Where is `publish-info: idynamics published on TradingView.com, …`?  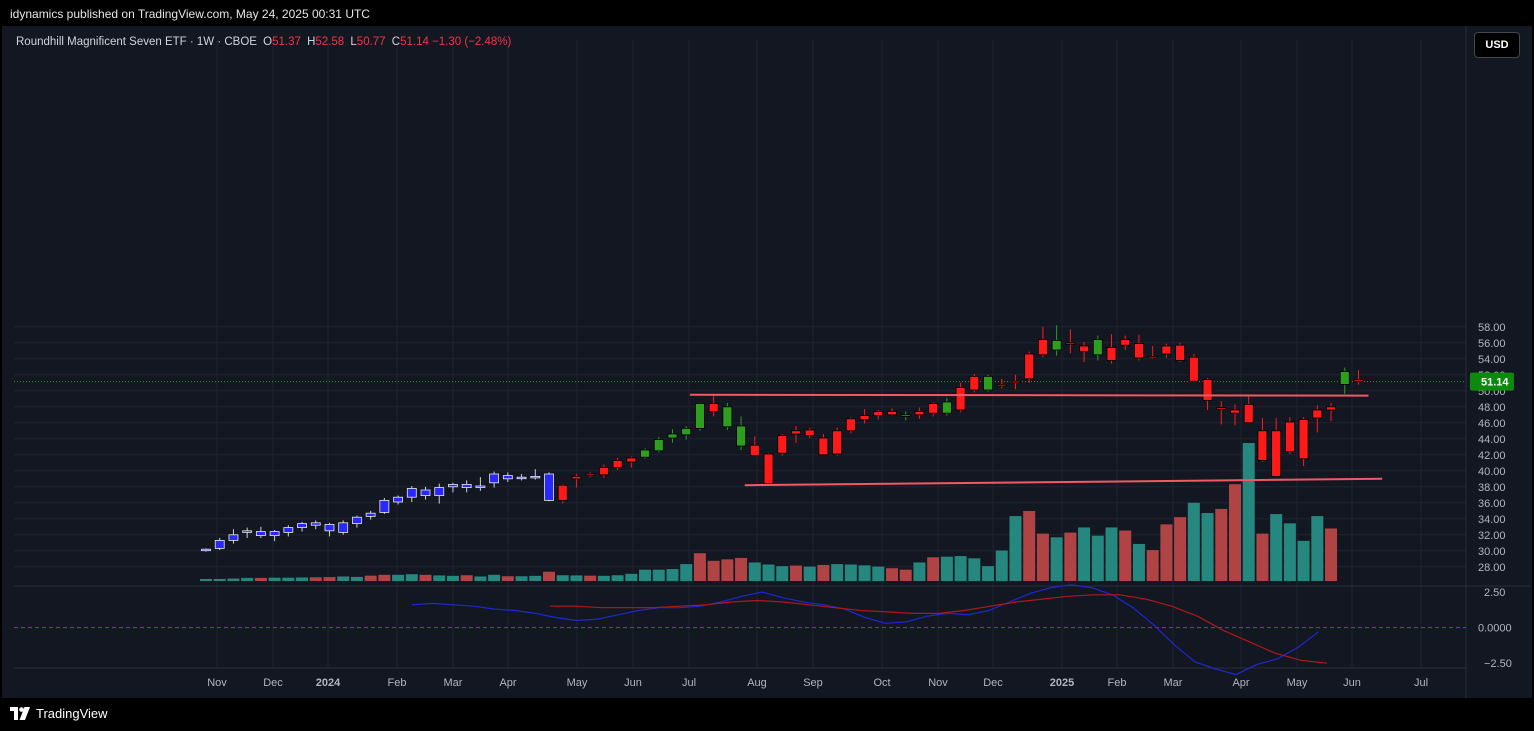
publish-info: idynamics published on TradingView.com, … is located at coordinates (190, 14).